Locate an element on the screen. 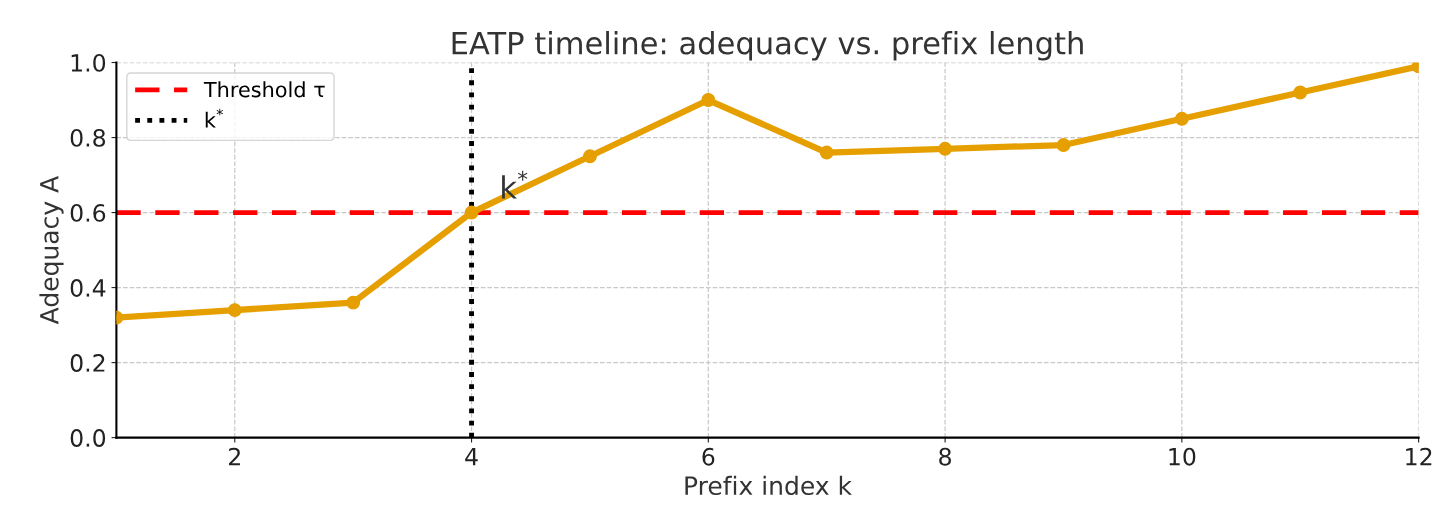 The height and width of the screenshot is (521, 1455). y-tick-label: 0.2 is located at coordinates (87, 363).